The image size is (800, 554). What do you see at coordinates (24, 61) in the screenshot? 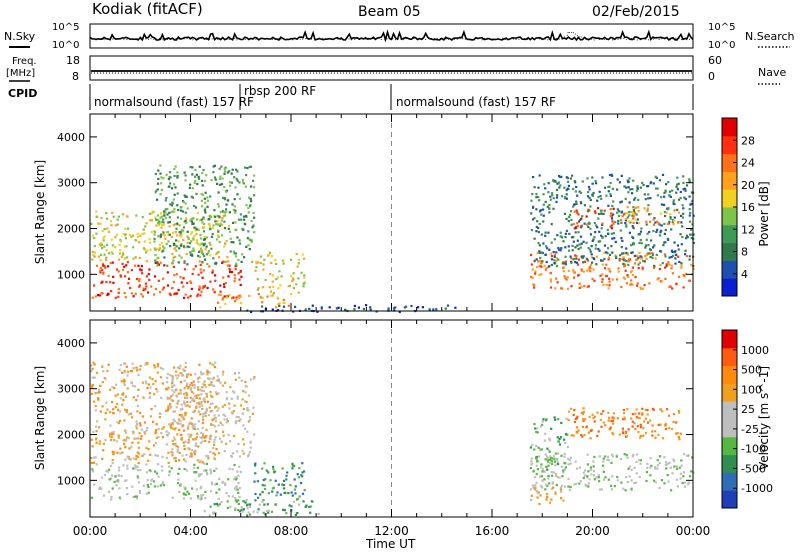
I see `freq-label: Freq.` at bounding box center [24, 61].